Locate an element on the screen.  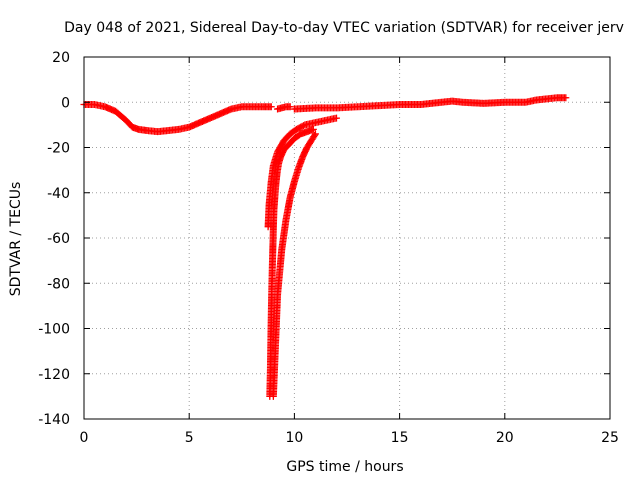
y-tick-labels: 20 0 -20 -40 -60 -80 -100 -120 -140 is located at coordinates (54, 239).